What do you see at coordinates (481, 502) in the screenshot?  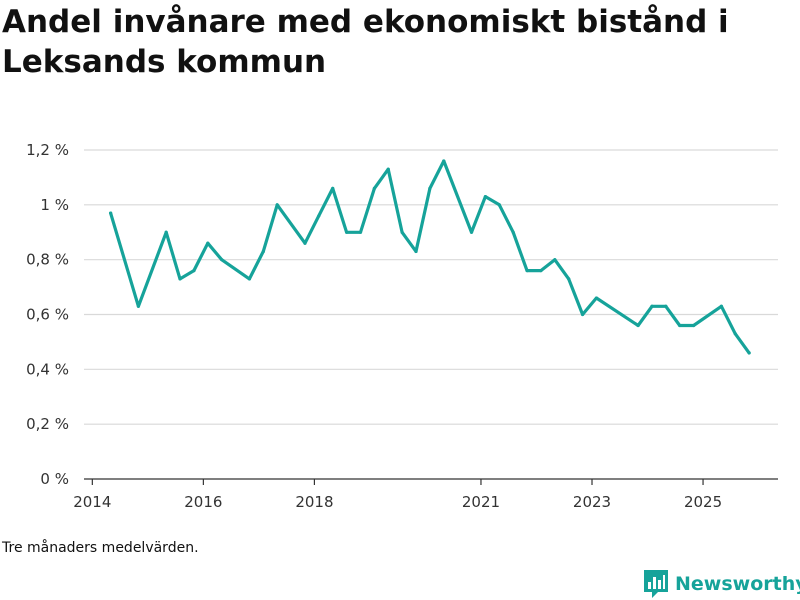 I see `x-tick-label: 2021` at bounding box center [481, 502].